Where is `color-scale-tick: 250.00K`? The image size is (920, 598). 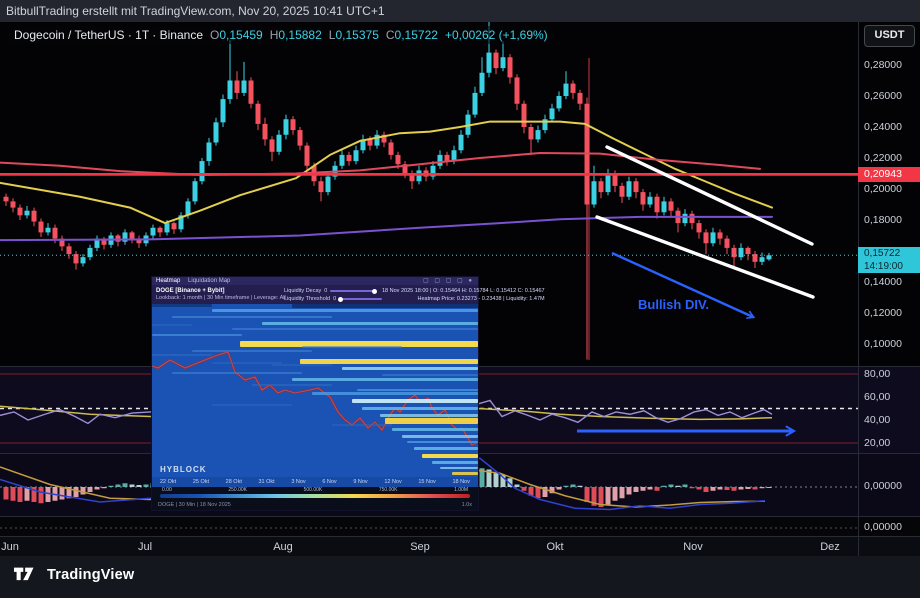
color-scale-tick: 250.00K is located at coordinates (237, 490).